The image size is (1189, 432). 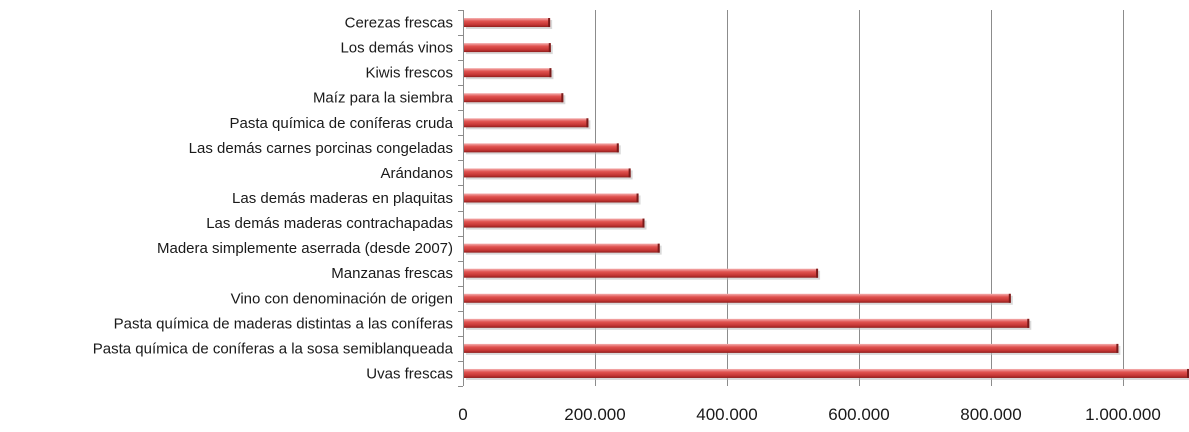 What do you see at coordinates (399, 23) in the screenshot?
I see `category-label: Cerezas frescas` at bounding box center [399, 23].